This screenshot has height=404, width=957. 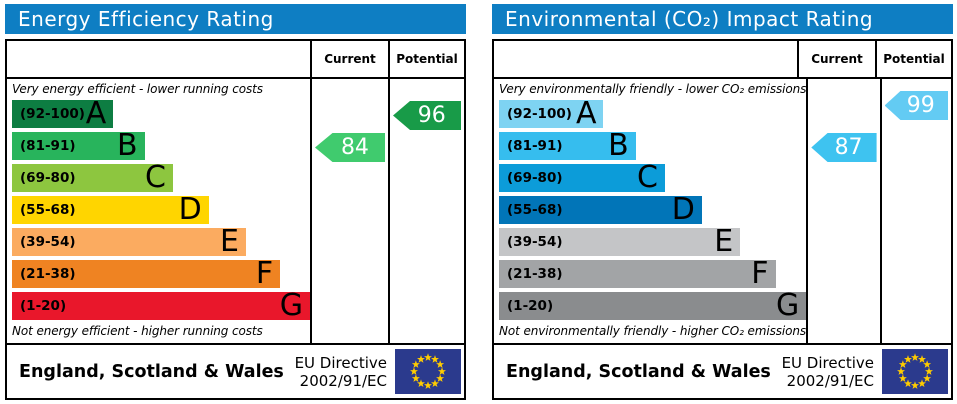 I want to click on potential-rating-value: 96, so click(x=431, y=115).